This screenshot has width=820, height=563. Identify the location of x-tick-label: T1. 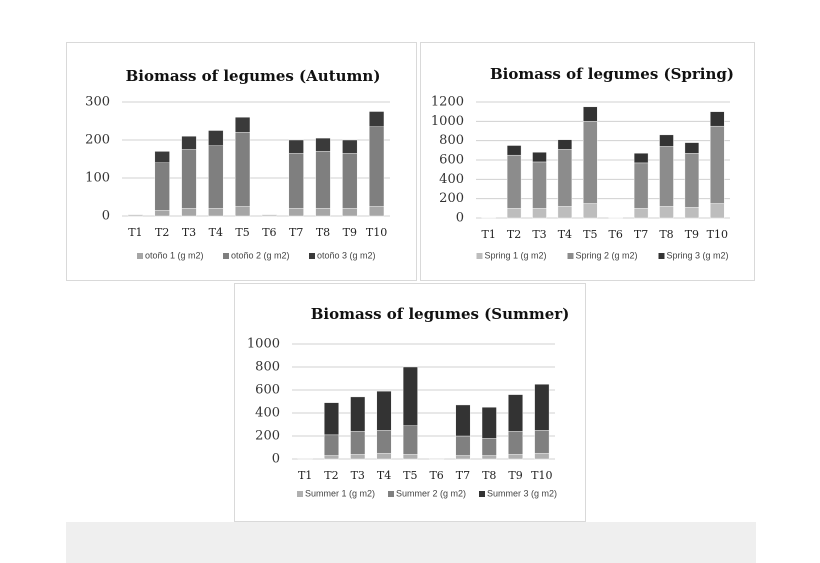
(135, 232).